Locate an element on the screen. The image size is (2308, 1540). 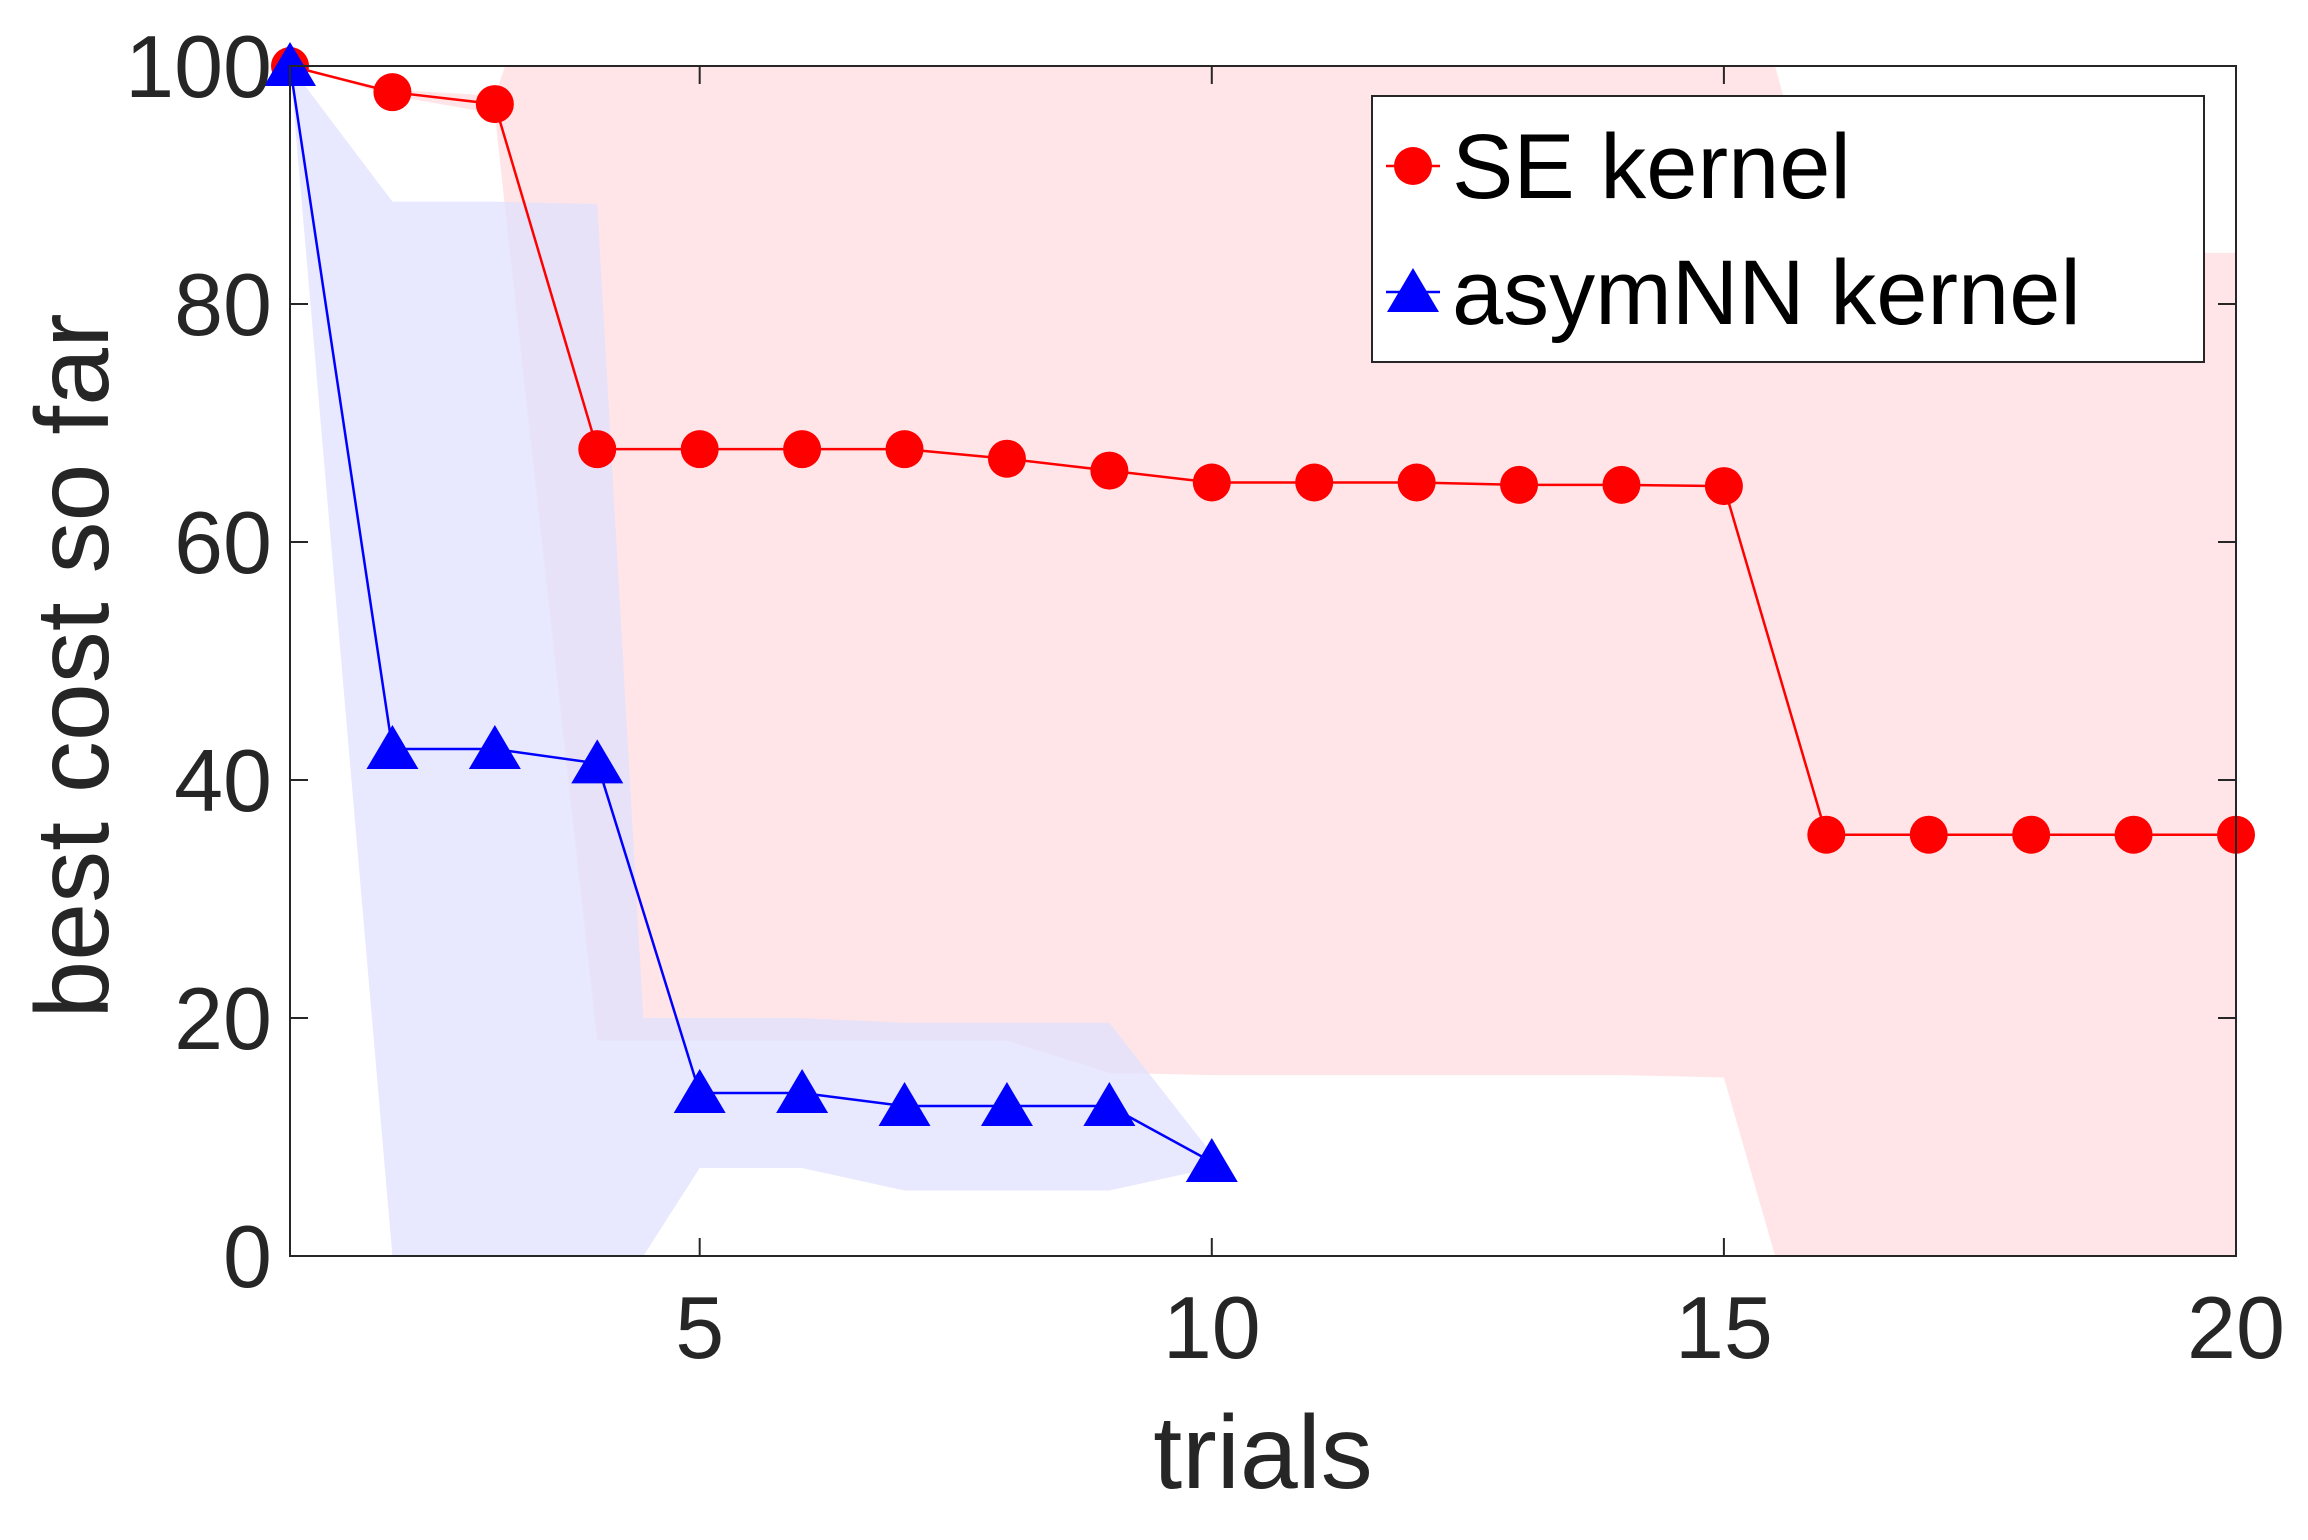
y-tick-label: 60 is located at coordinates (223, 542).